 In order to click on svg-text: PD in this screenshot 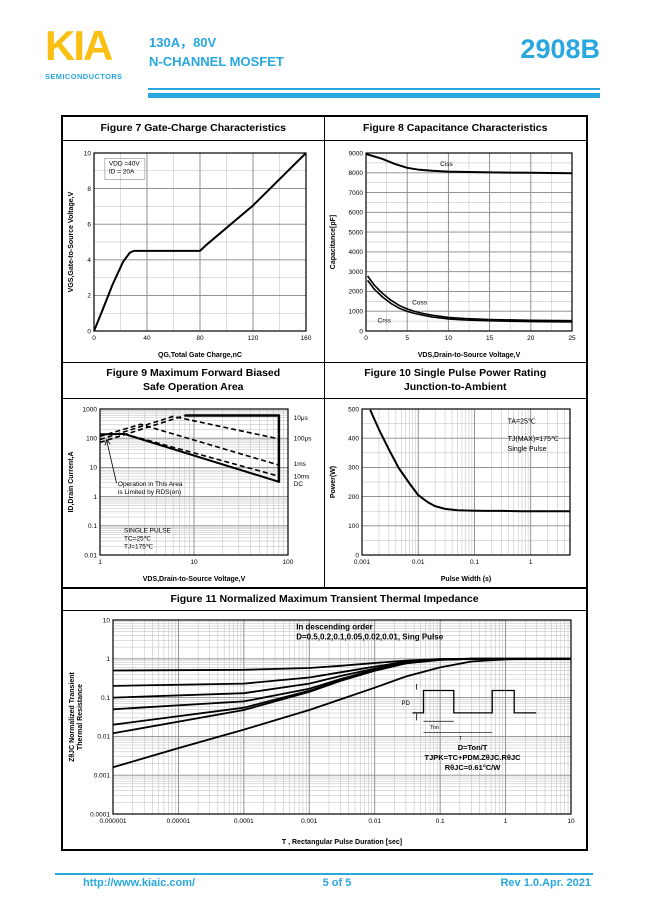, I will do `click(405, 704)`.